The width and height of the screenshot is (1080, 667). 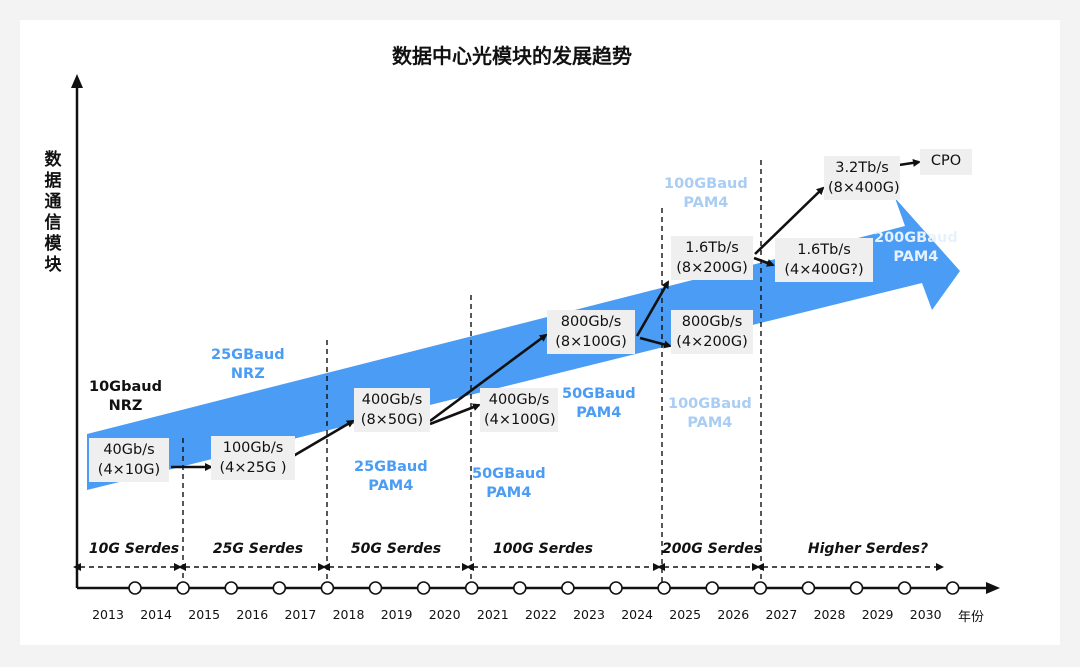 I want to click on module-rate: CPO, so click(x=946, y=161).